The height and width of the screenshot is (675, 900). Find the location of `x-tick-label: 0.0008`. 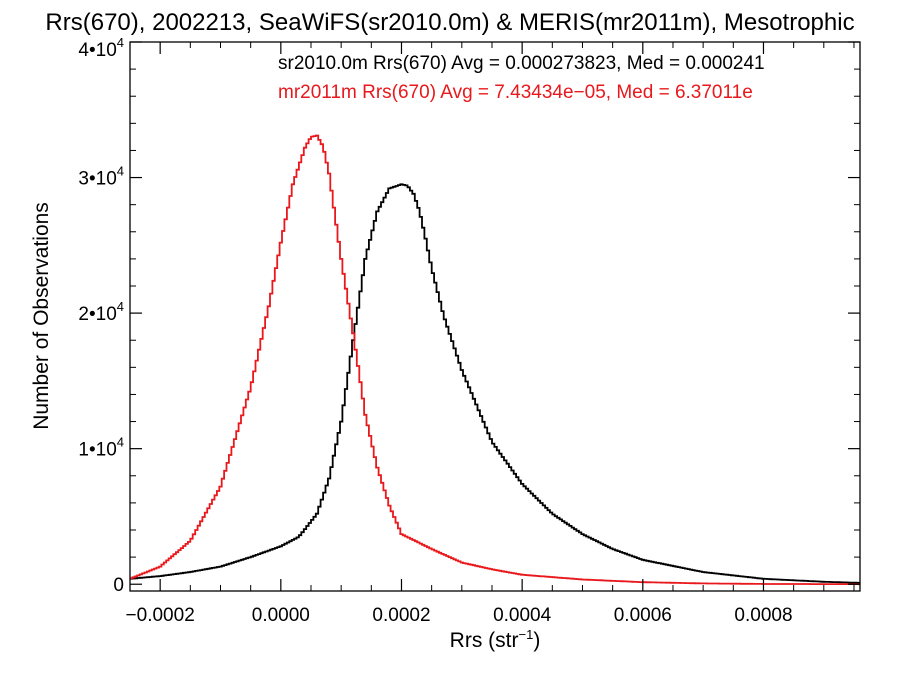

x-tick-label: 0.0008 is located at coordinates (763, 615).